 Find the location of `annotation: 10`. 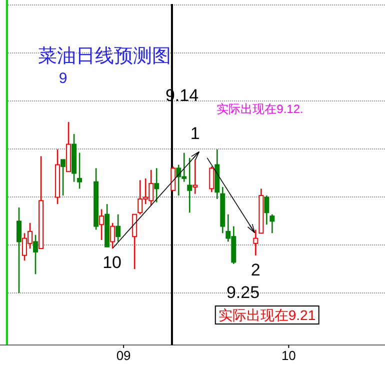

annotation: 10 is located at coordinates (112, 262).